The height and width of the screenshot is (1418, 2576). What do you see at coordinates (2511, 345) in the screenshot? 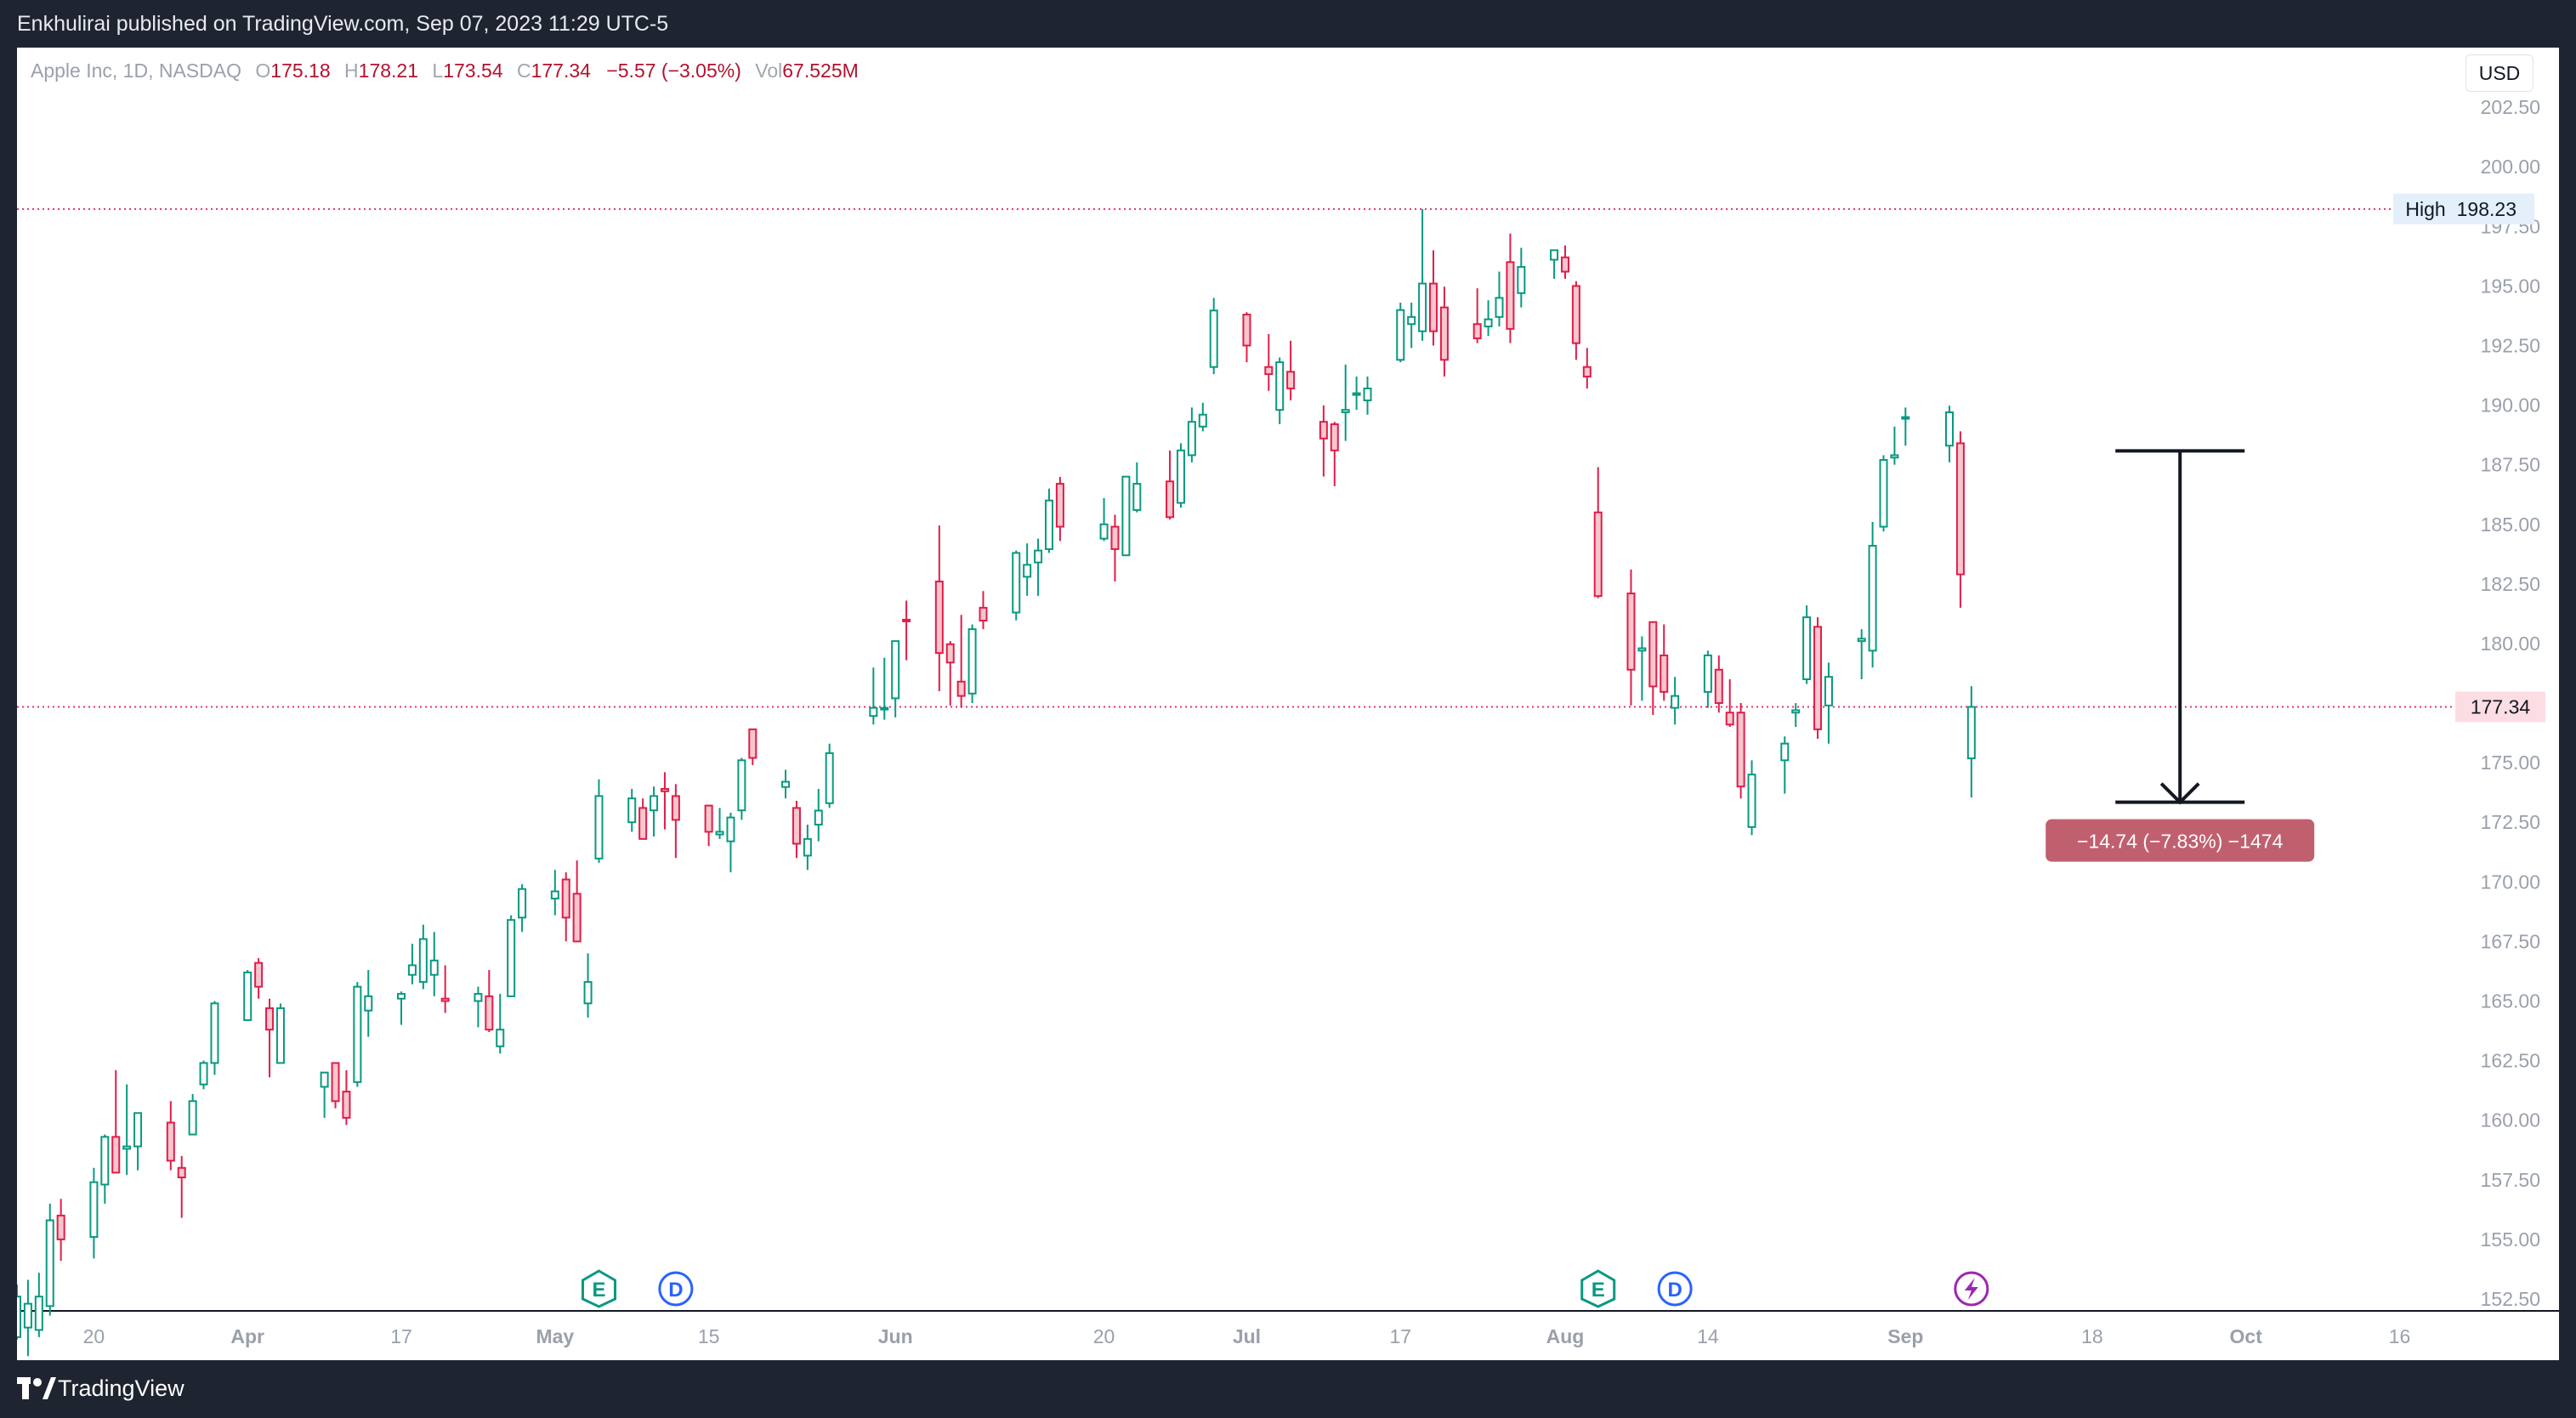
I see `price-tick-label: 192.50` at bounding box center [2511, 345].